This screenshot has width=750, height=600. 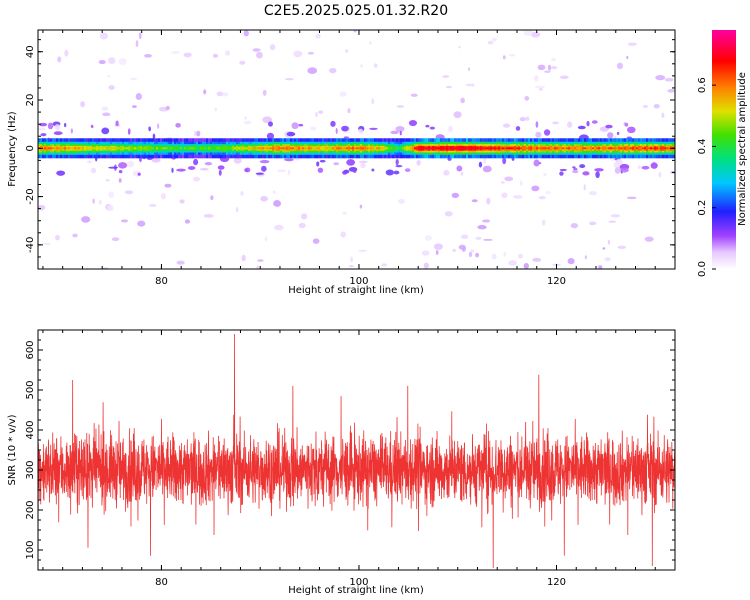 I want to click on x-tick-label: 80, so click(x=161, y=281).